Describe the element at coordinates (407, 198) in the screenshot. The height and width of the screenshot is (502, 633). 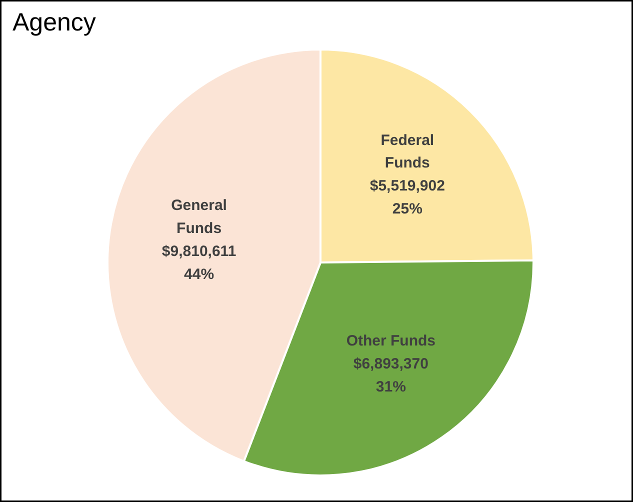
I see `data-label: $5,519,902 25%` at that location.